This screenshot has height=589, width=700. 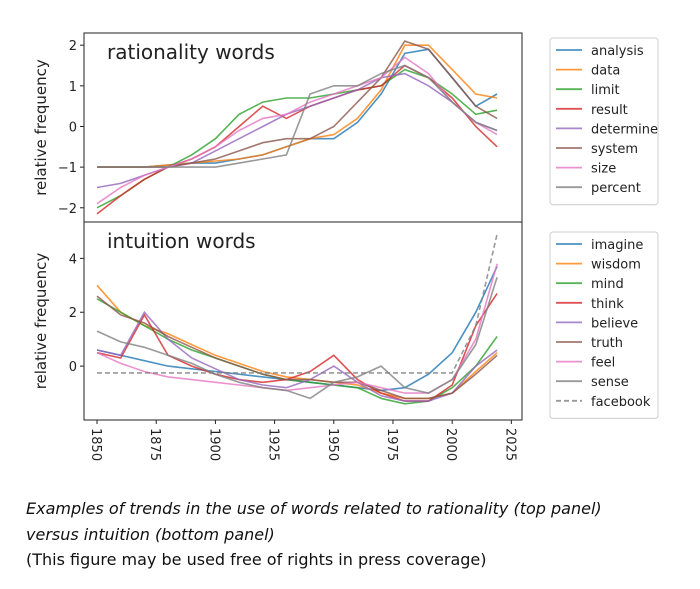 I want to click on y-tick-label: 4, so click(x=73, y=259).